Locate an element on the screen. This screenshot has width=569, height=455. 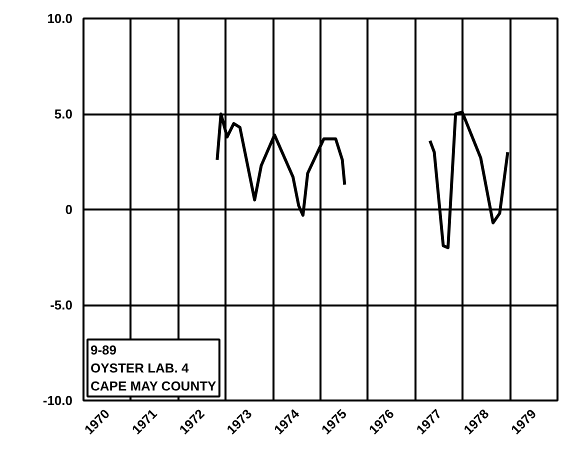
y-tick-label: -10.0 is located at coordinates (57, 400).